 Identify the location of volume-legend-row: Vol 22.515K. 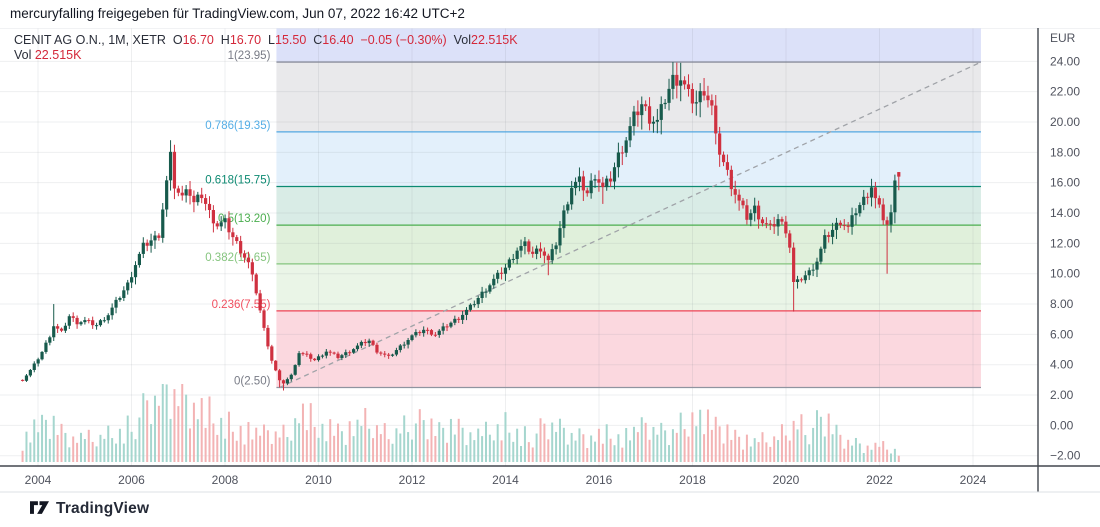
(266, 54).